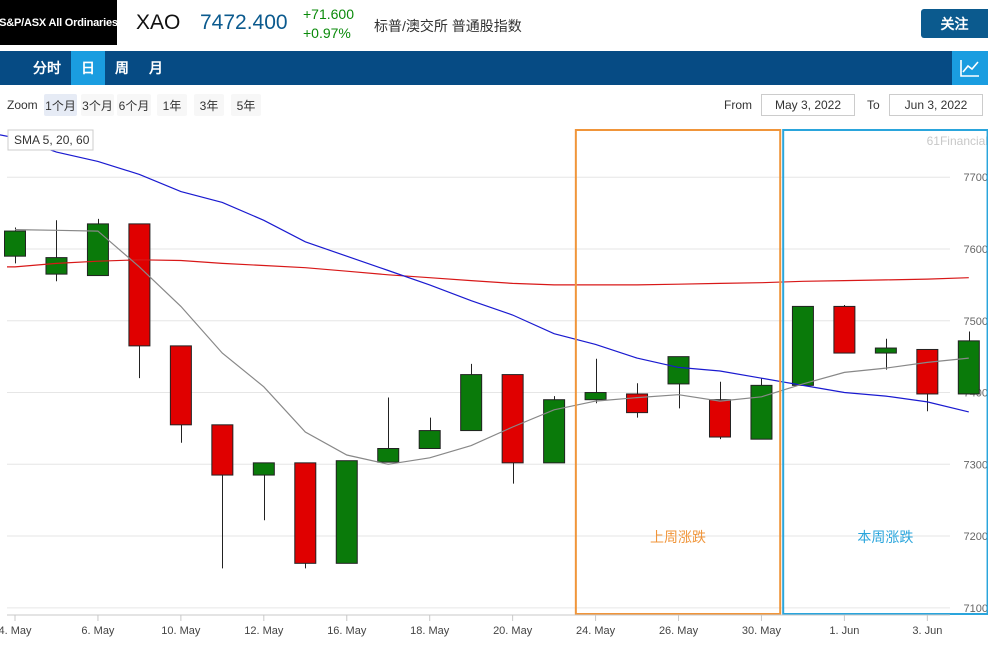  Describe the element at coordinates (264, 631) in the screenshot. I see `x-tick-label: 12. May` at that location.